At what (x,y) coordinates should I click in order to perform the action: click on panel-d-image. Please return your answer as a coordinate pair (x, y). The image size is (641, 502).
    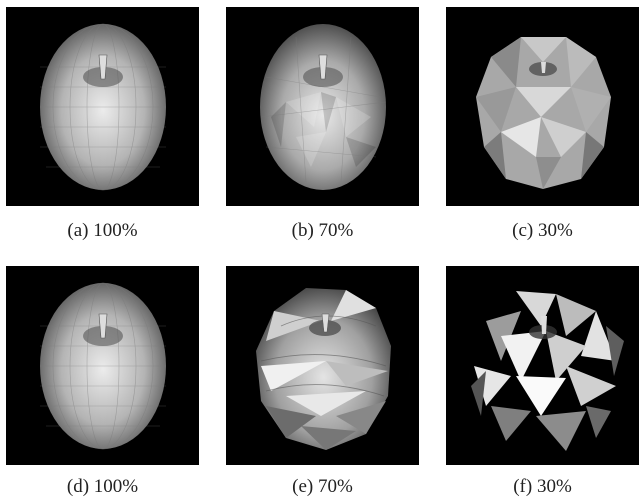
    Looking at the image, I should click on (102, 365).